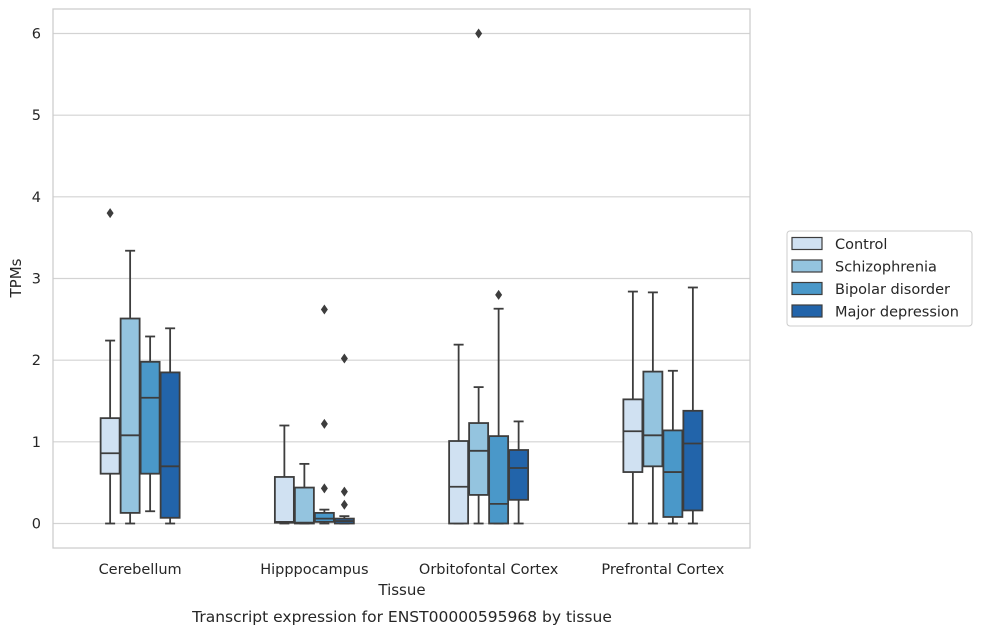 The width and height of the screenshot is (983, 638). I want to click on legend-label: Control, so click(861, 245).